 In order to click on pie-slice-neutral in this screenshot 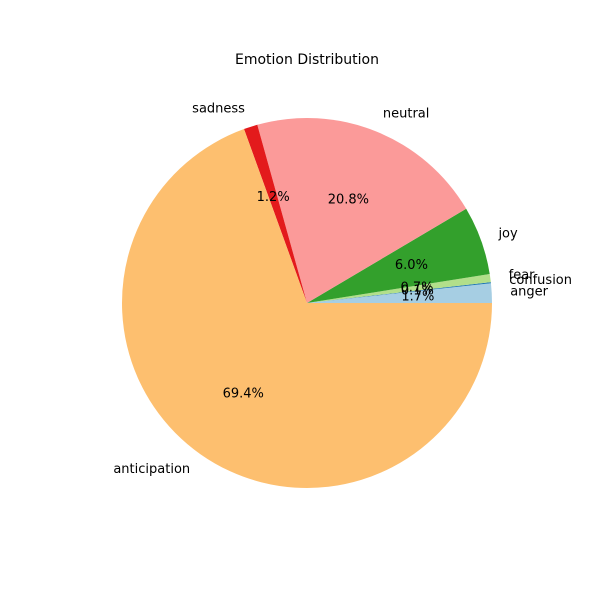, I will do `click(362, 210)`.